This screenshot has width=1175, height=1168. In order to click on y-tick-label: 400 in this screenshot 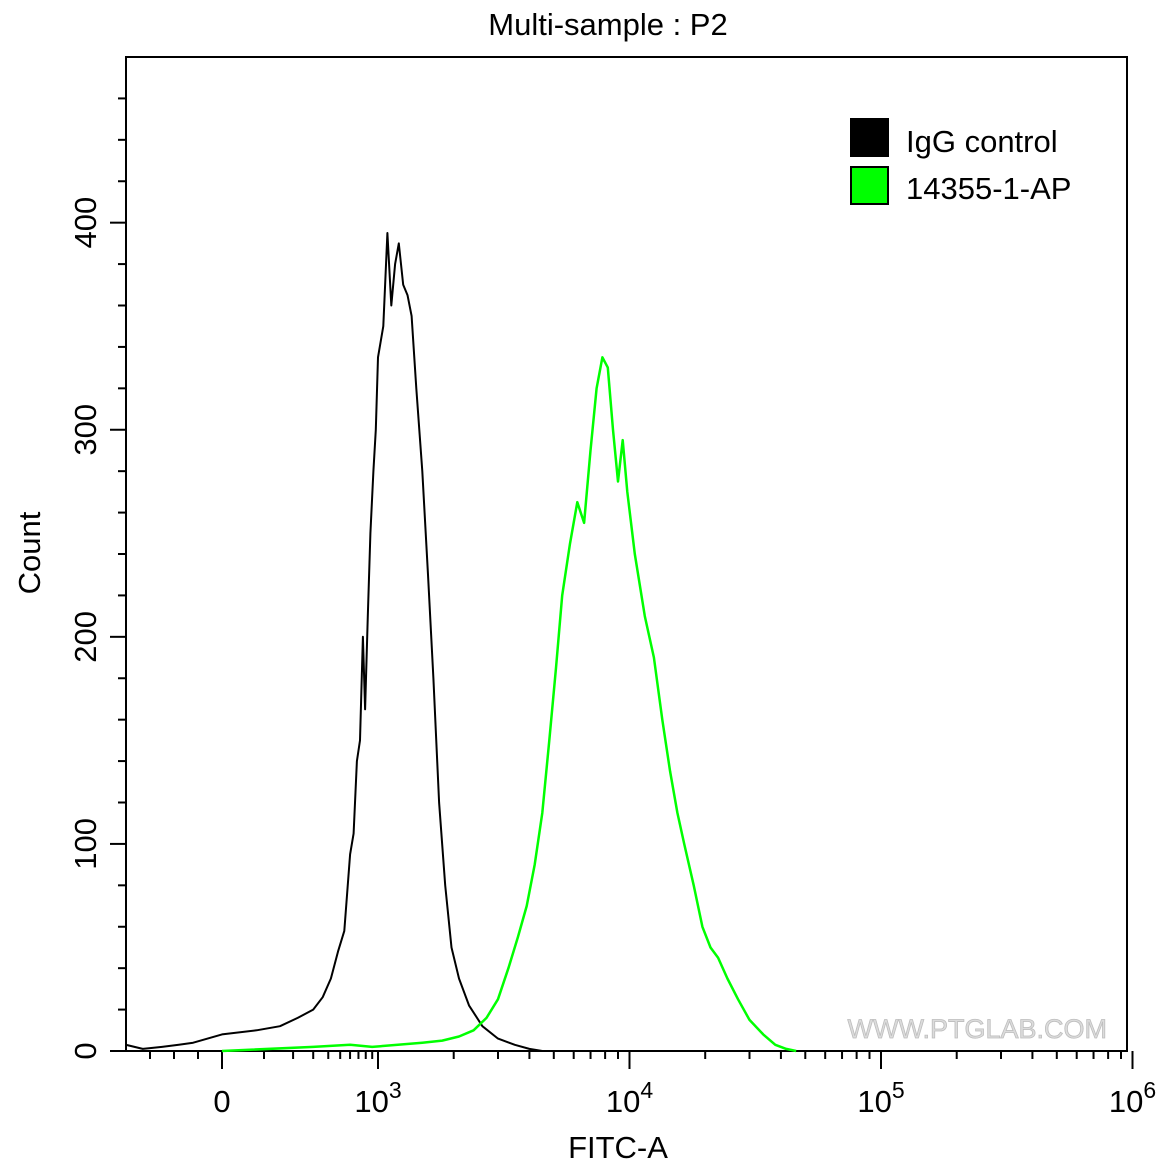, I will do `click(85, 223)`.